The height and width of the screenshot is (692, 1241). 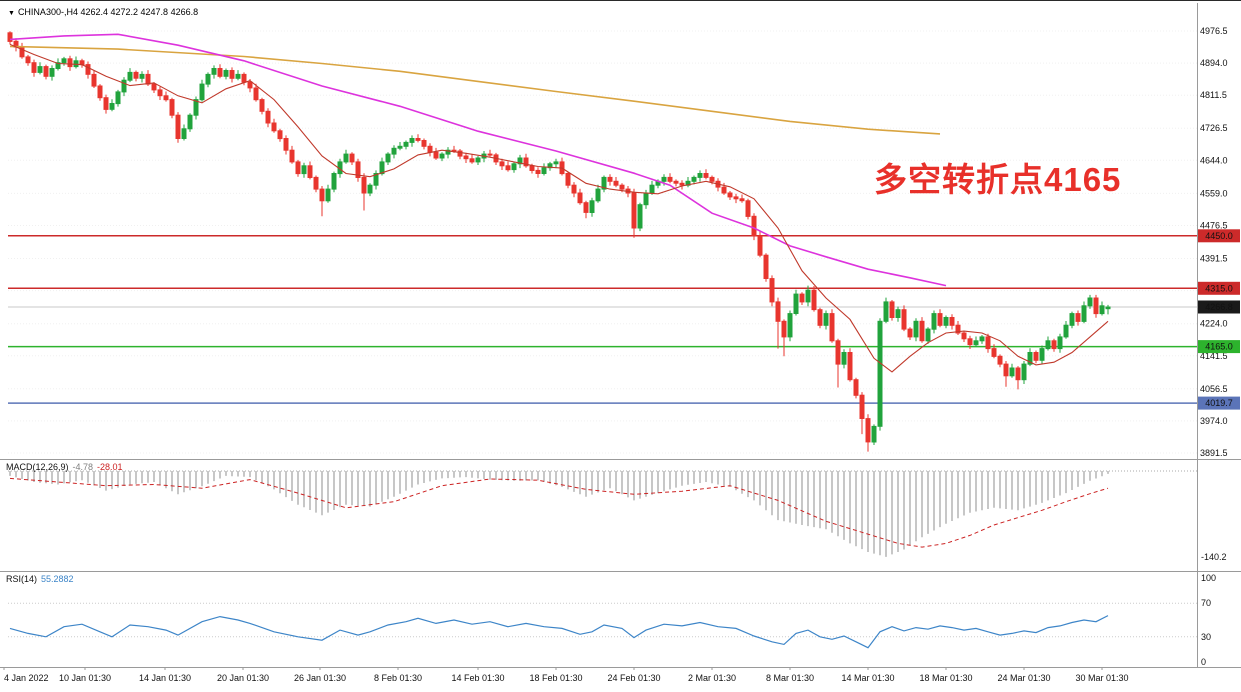 What do you see at coordinates (243, 678) in the screenshot?
I see `time-axis-label: 20 Jan 01:30` at bounding box center [243, 678].